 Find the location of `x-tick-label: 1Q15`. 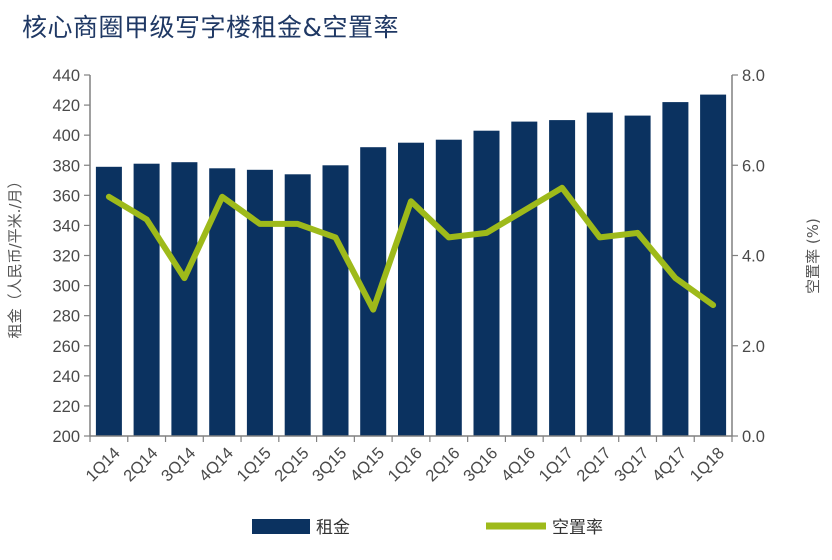

x-tick-label: 1Q15 is located at coordinates (253, 464).